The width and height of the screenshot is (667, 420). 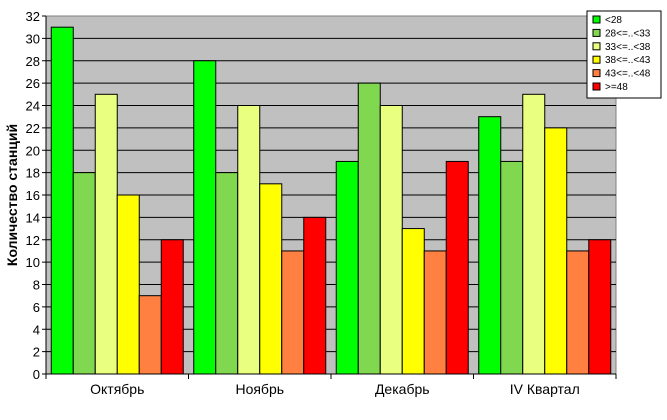 What do you see at coordinates (33, 217) in the screenshot?
I see `y-tick-label: 14` at bounding box center [33, 217].